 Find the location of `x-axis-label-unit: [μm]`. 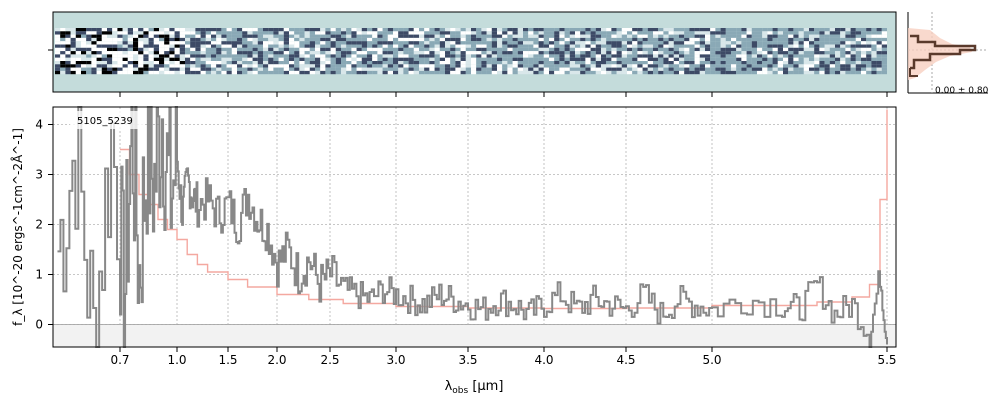

x-axis-label-unit: [μm] is located at coordinates (485, 386).